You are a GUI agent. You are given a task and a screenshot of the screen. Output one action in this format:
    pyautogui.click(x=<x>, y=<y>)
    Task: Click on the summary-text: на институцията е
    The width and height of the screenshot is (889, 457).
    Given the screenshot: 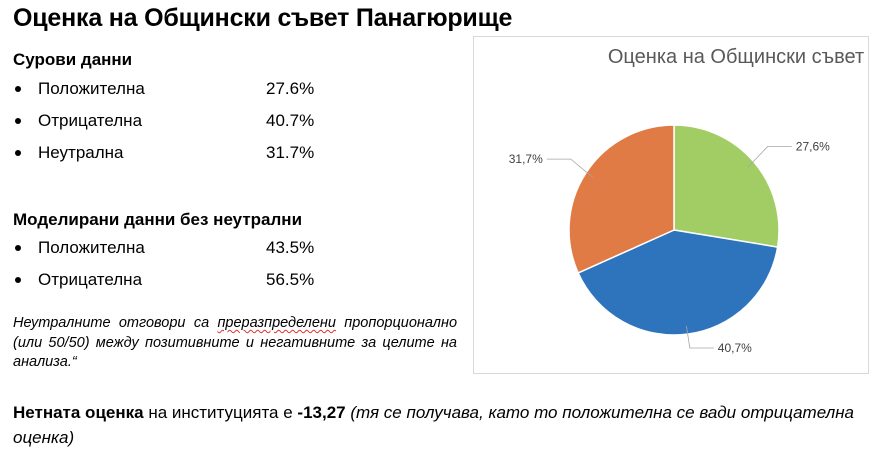 What is the action you would take?
    pyautogui.click(x=220, y=412)
    